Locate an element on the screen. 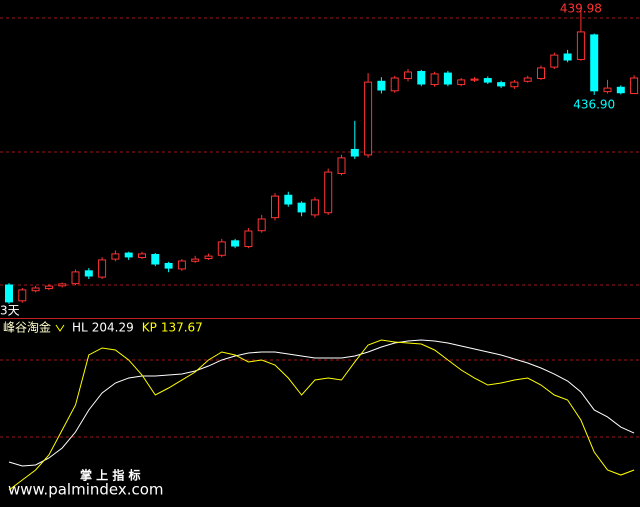 The height and width of the screenshot is (507, 640). watermark-title: 掌 上 指 标 is located at coordinates (110, 475).